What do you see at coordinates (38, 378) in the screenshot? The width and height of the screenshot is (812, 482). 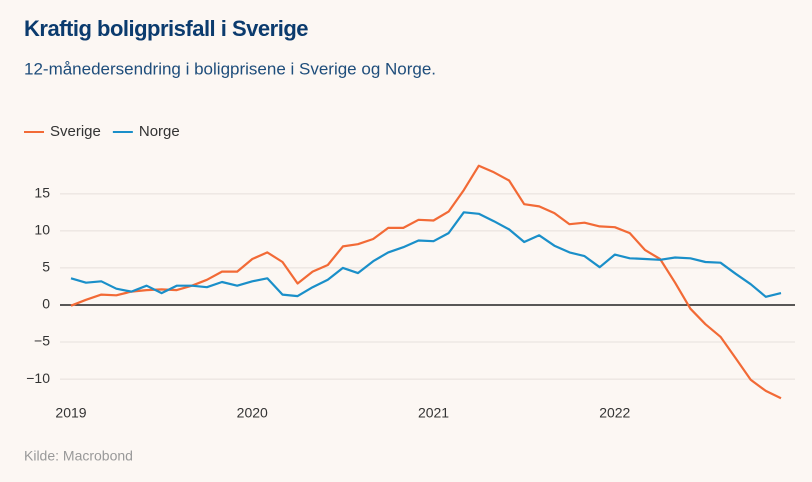 I see `y-tick-label: −10` at bounding box center [38, 378].